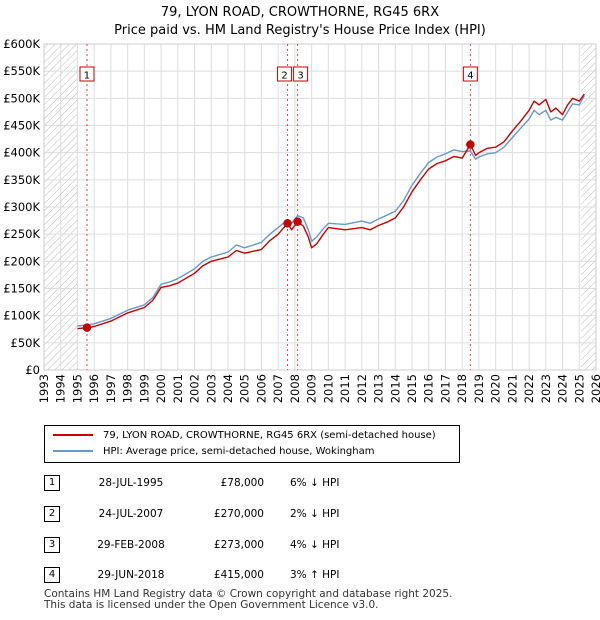  Describe the element at coordinates (21, 71) in the screenshot. I see `y-tick-label: £550K` at that location.